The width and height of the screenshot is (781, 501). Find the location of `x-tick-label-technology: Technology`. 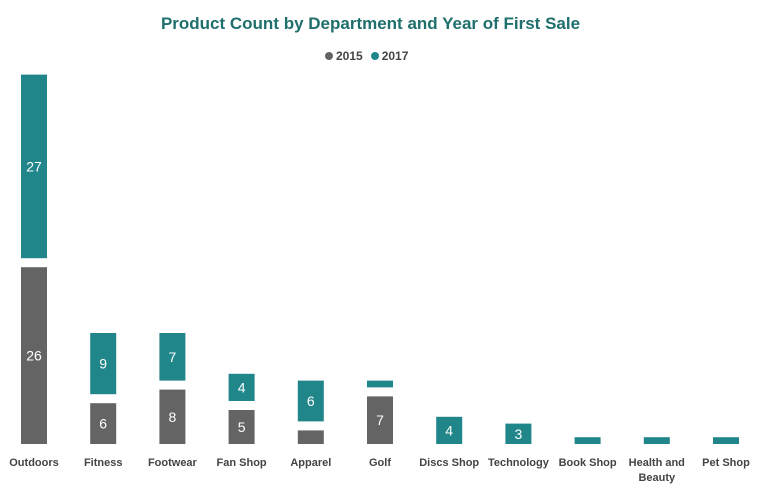

x-tick-label-technology: Technology is located at coordinates (519, 463).